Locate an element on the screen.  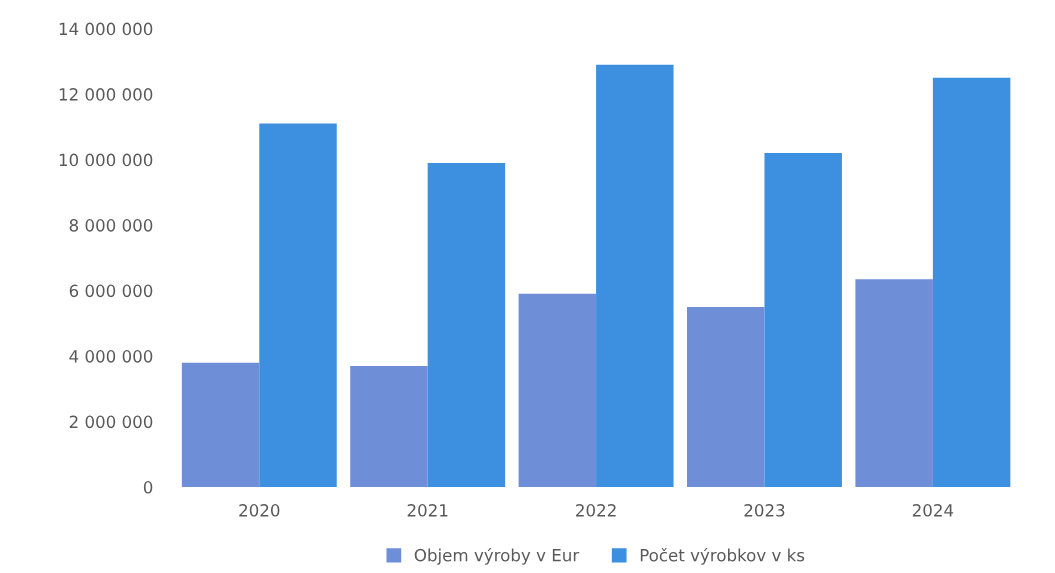
legend-label: Počet výrobkov v ks is located at coordinates (722, 556).